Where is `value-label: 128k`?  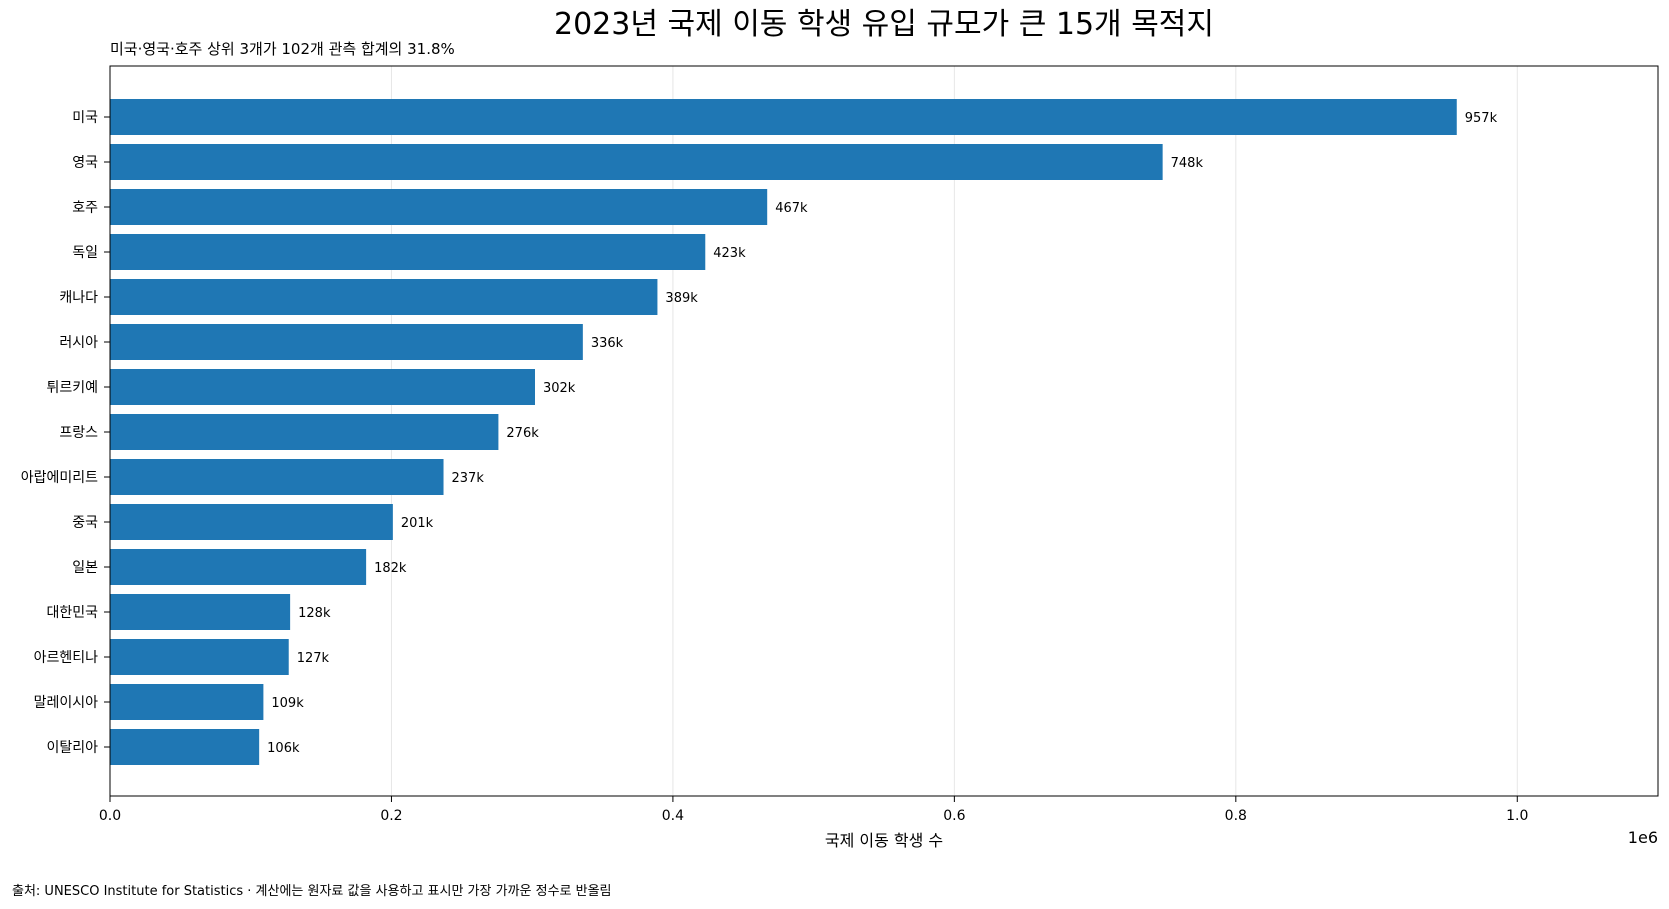 value-label: 128k is located at coordinates (314, 613).